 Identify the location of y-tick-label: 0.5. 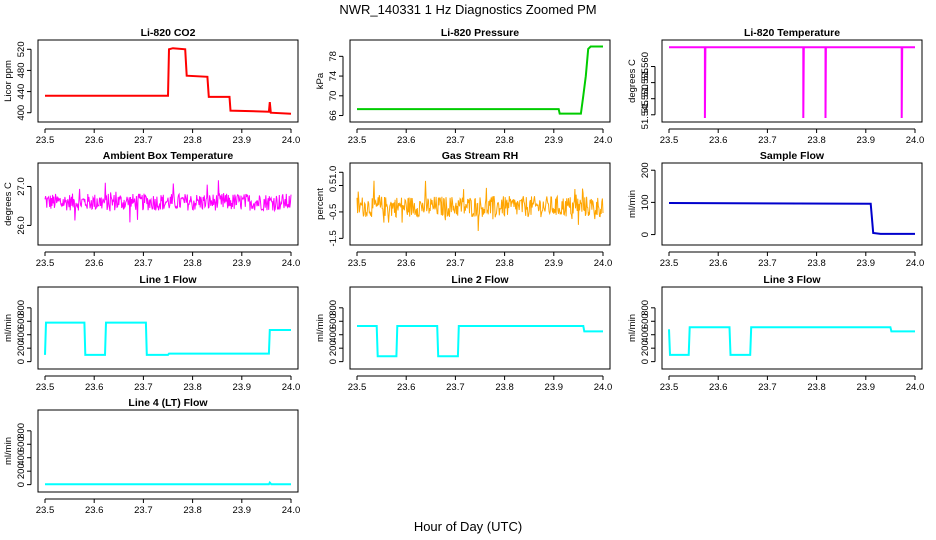
(333, 185).